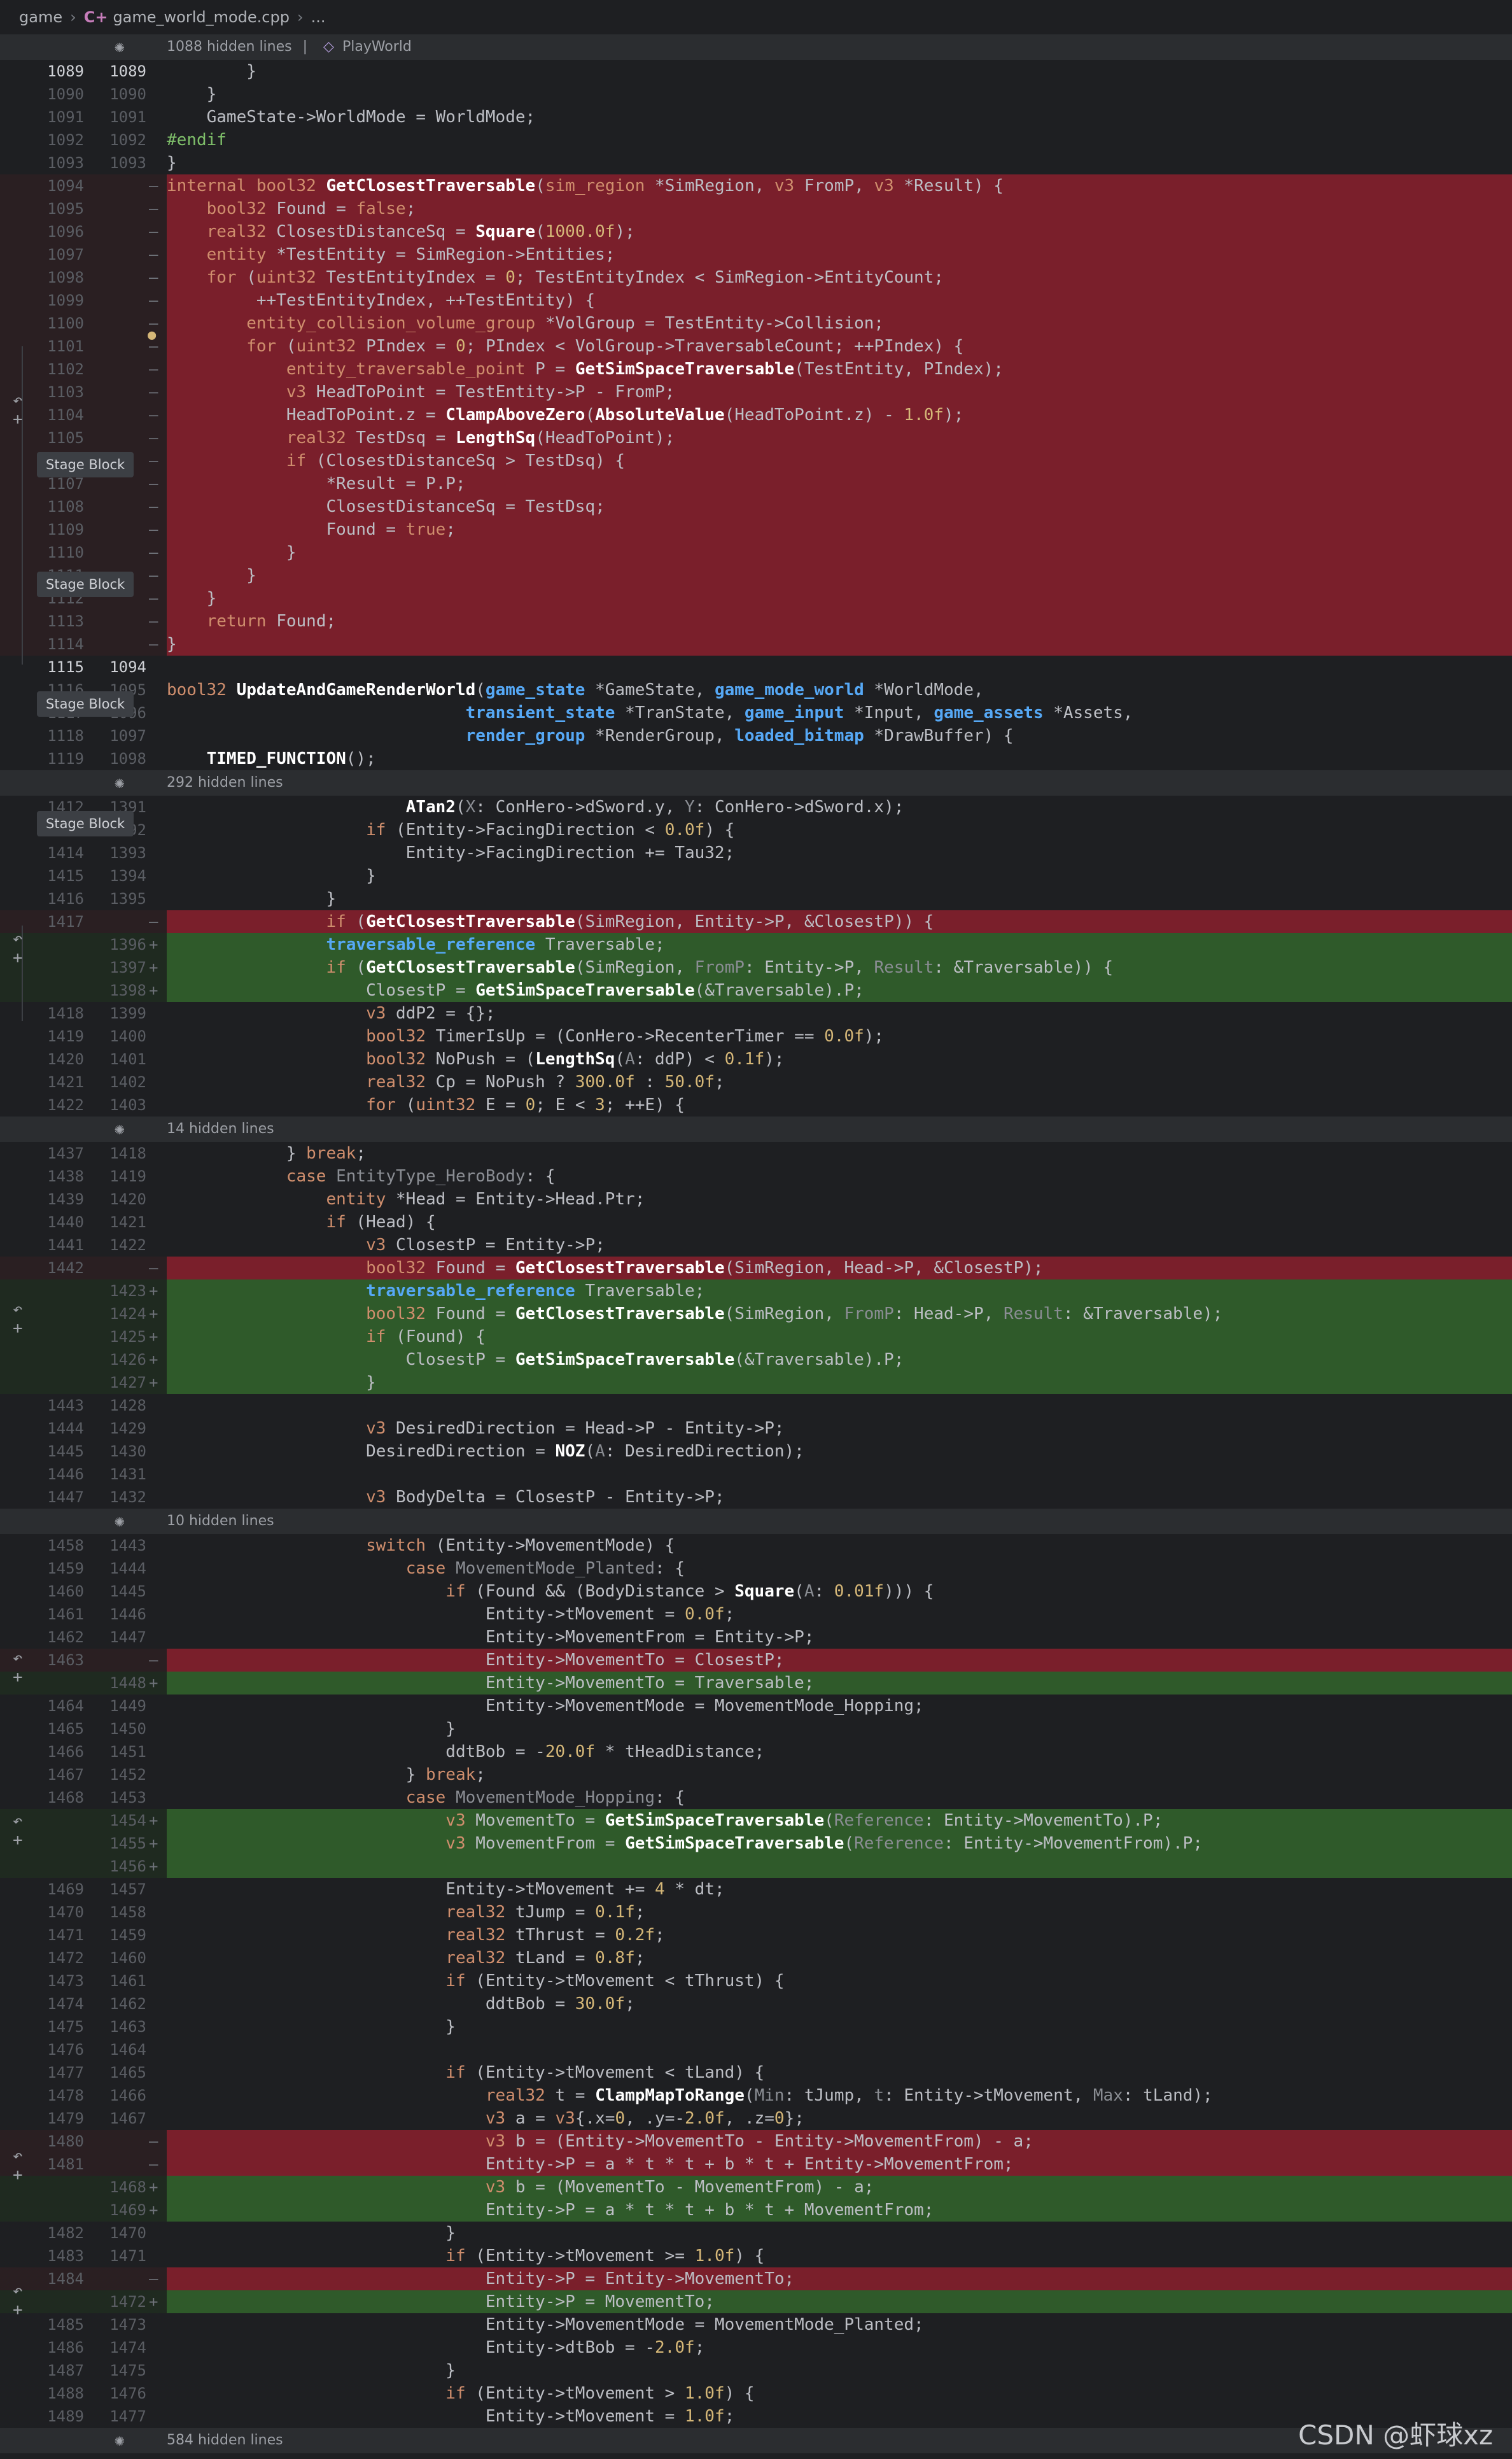  What do you see at coordinates (756, 506) in the screenshot?
I see `deleted-line: 1108 — ClosestDistanceSq = TestDsq;` at bounding box center [756, 506].